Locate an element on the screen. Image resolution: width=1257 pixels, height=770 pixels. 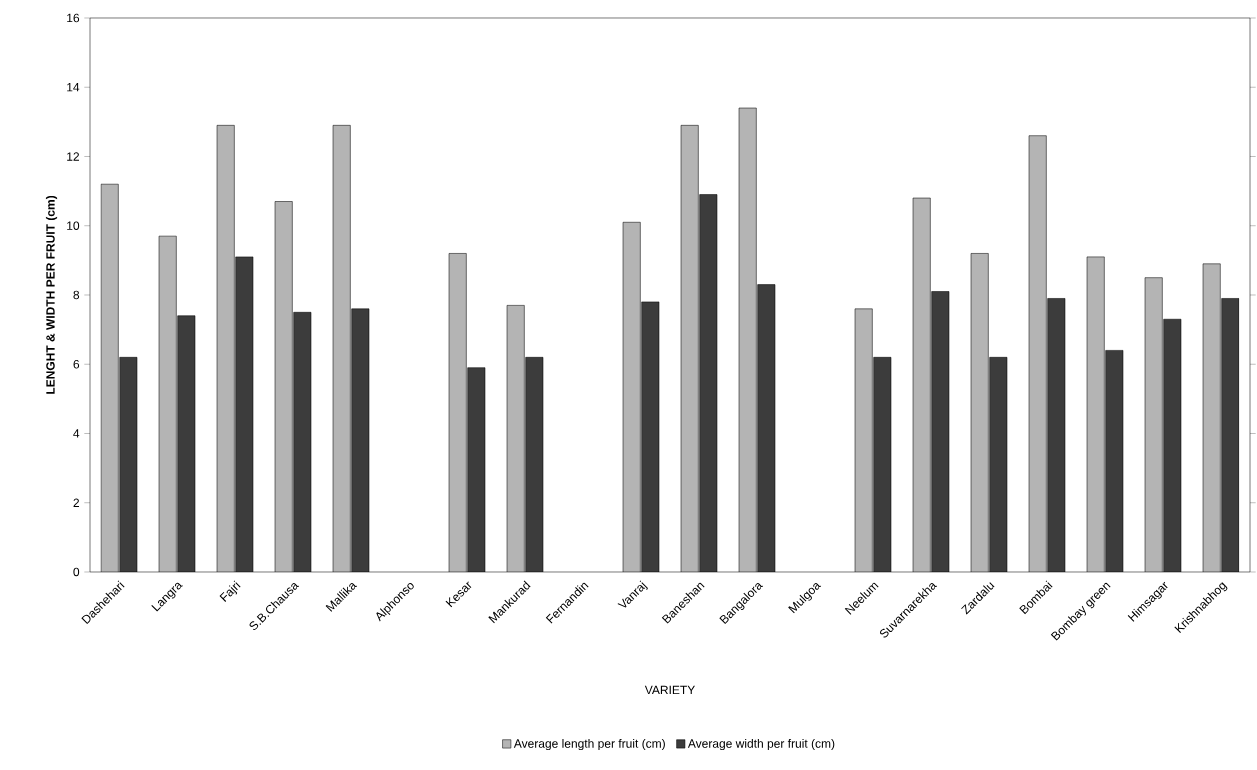
legend-label: Average width per fruit (cm) is located at coordinates (761, 744).